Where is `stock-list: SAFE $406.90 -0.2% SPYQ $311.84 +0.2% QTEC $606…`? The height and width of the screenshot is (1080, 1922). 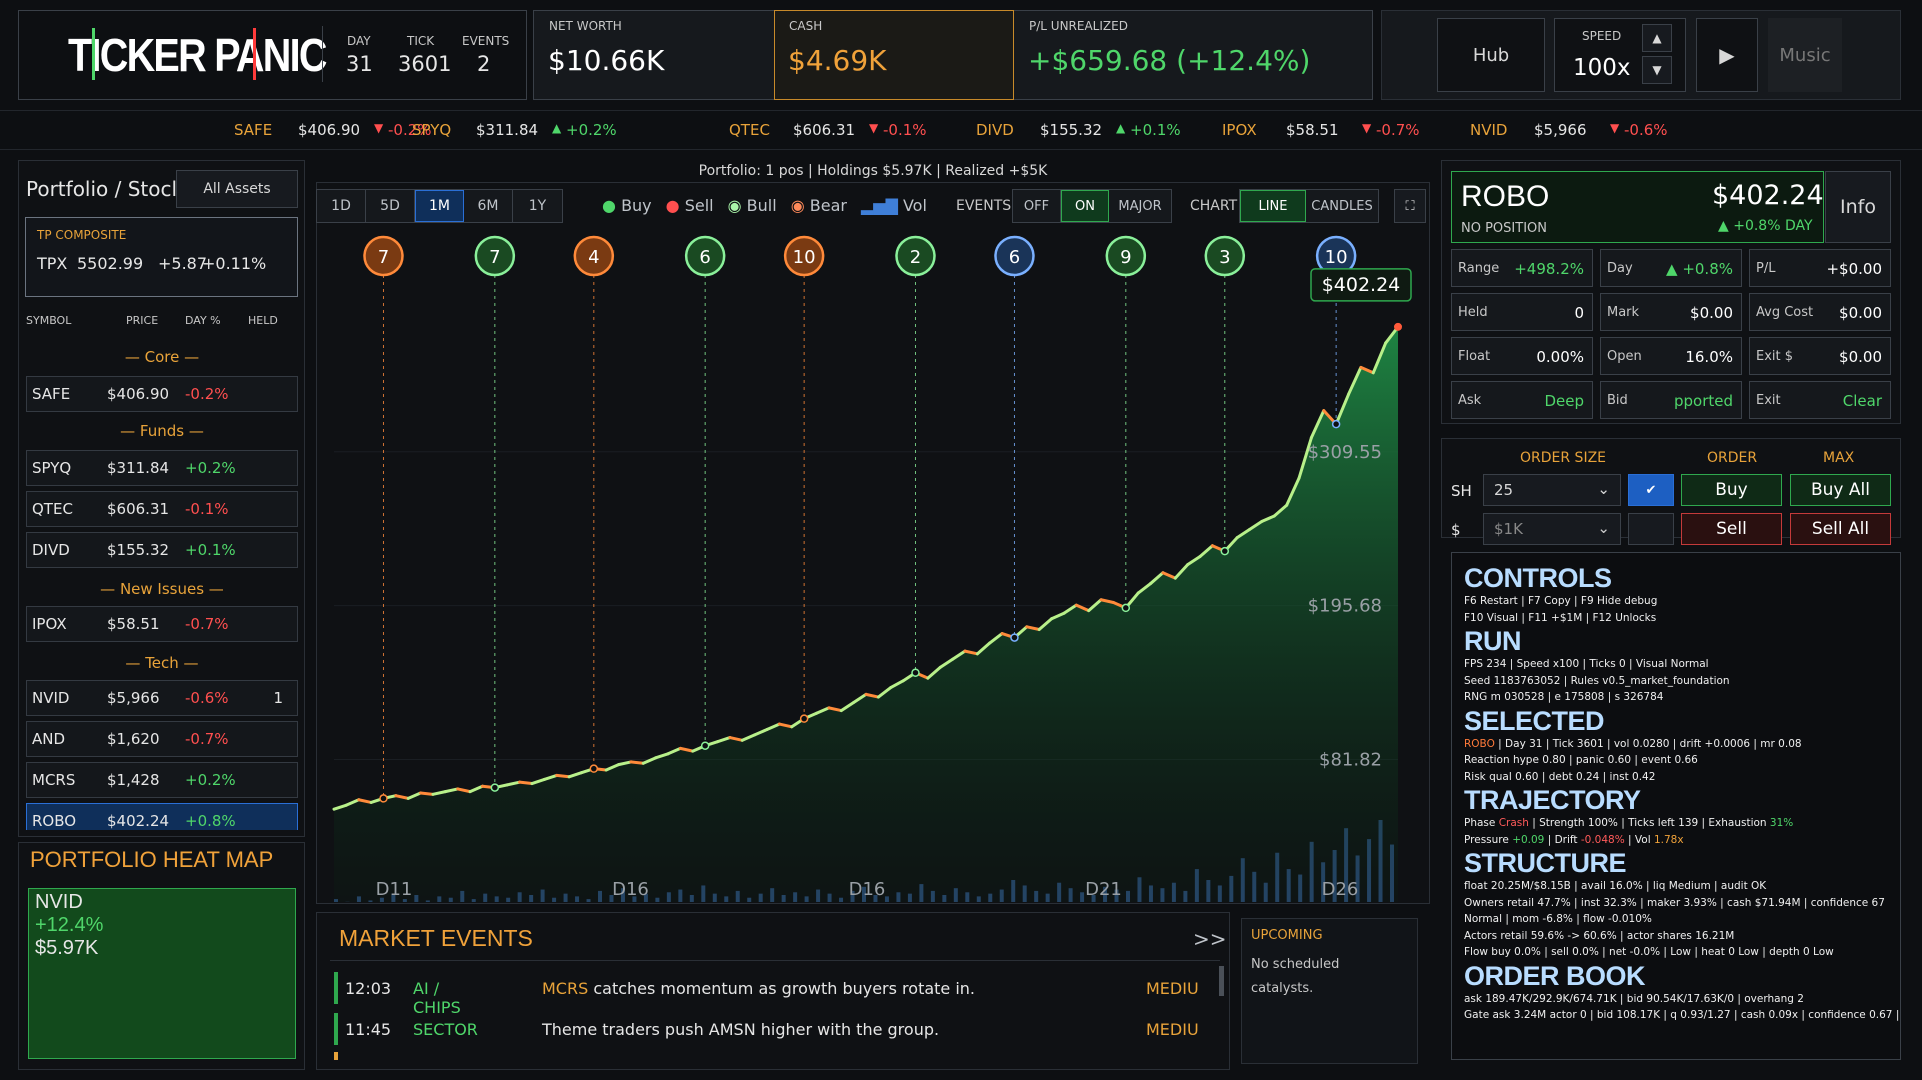 stock-list: SAFE $406.90 -0.2% SPYQ $311.84 +0.2% QTEC $606… is located at coordinates (155, 415).